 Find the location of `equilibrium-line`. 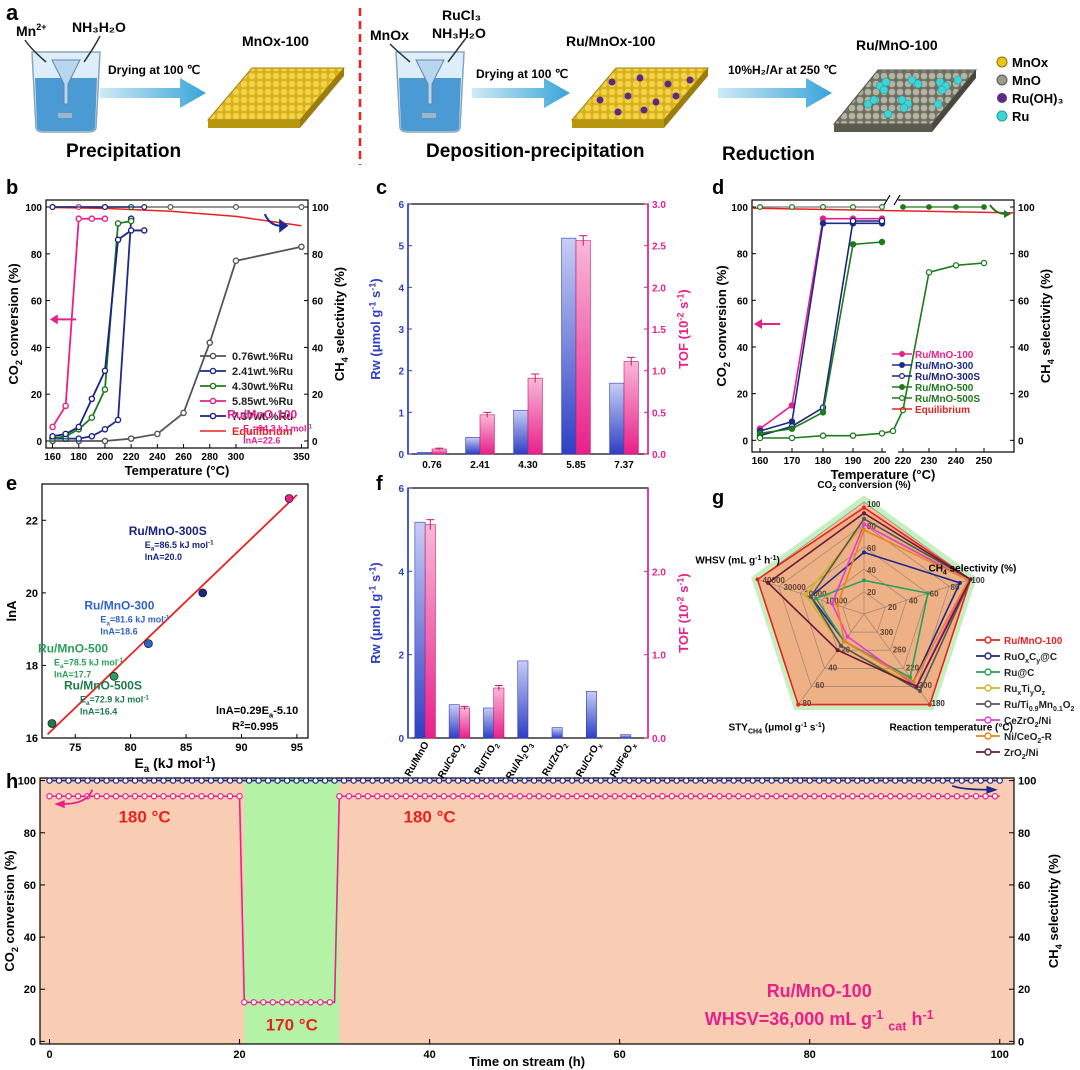

equilibrium-line is located at coordinates (177, 216).